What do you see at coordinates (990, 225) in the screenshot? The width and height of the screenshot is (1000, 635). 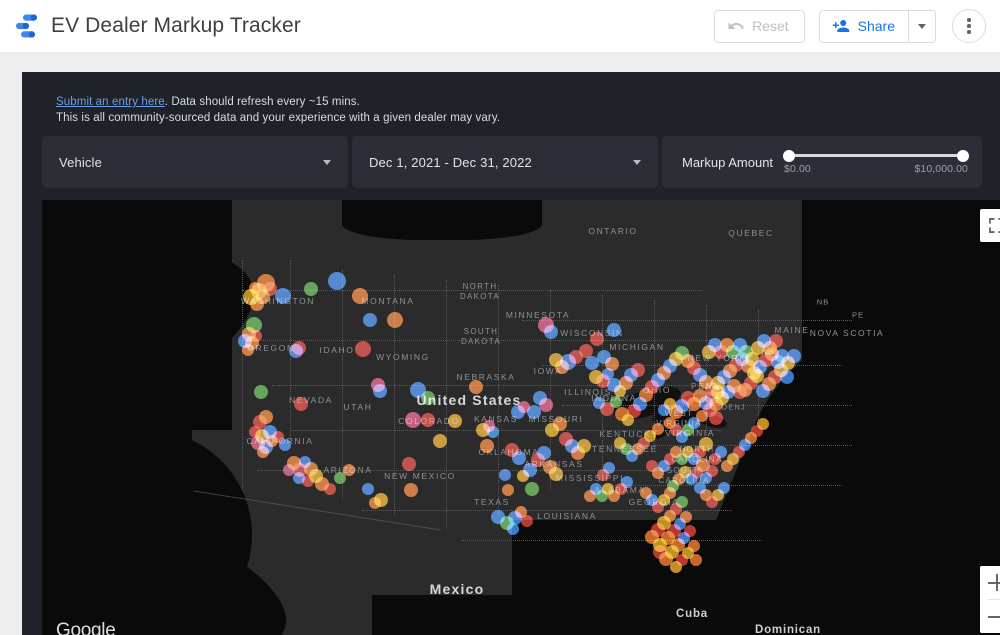 I see `map-fullscreen-button` at bounding box center [990, 225].